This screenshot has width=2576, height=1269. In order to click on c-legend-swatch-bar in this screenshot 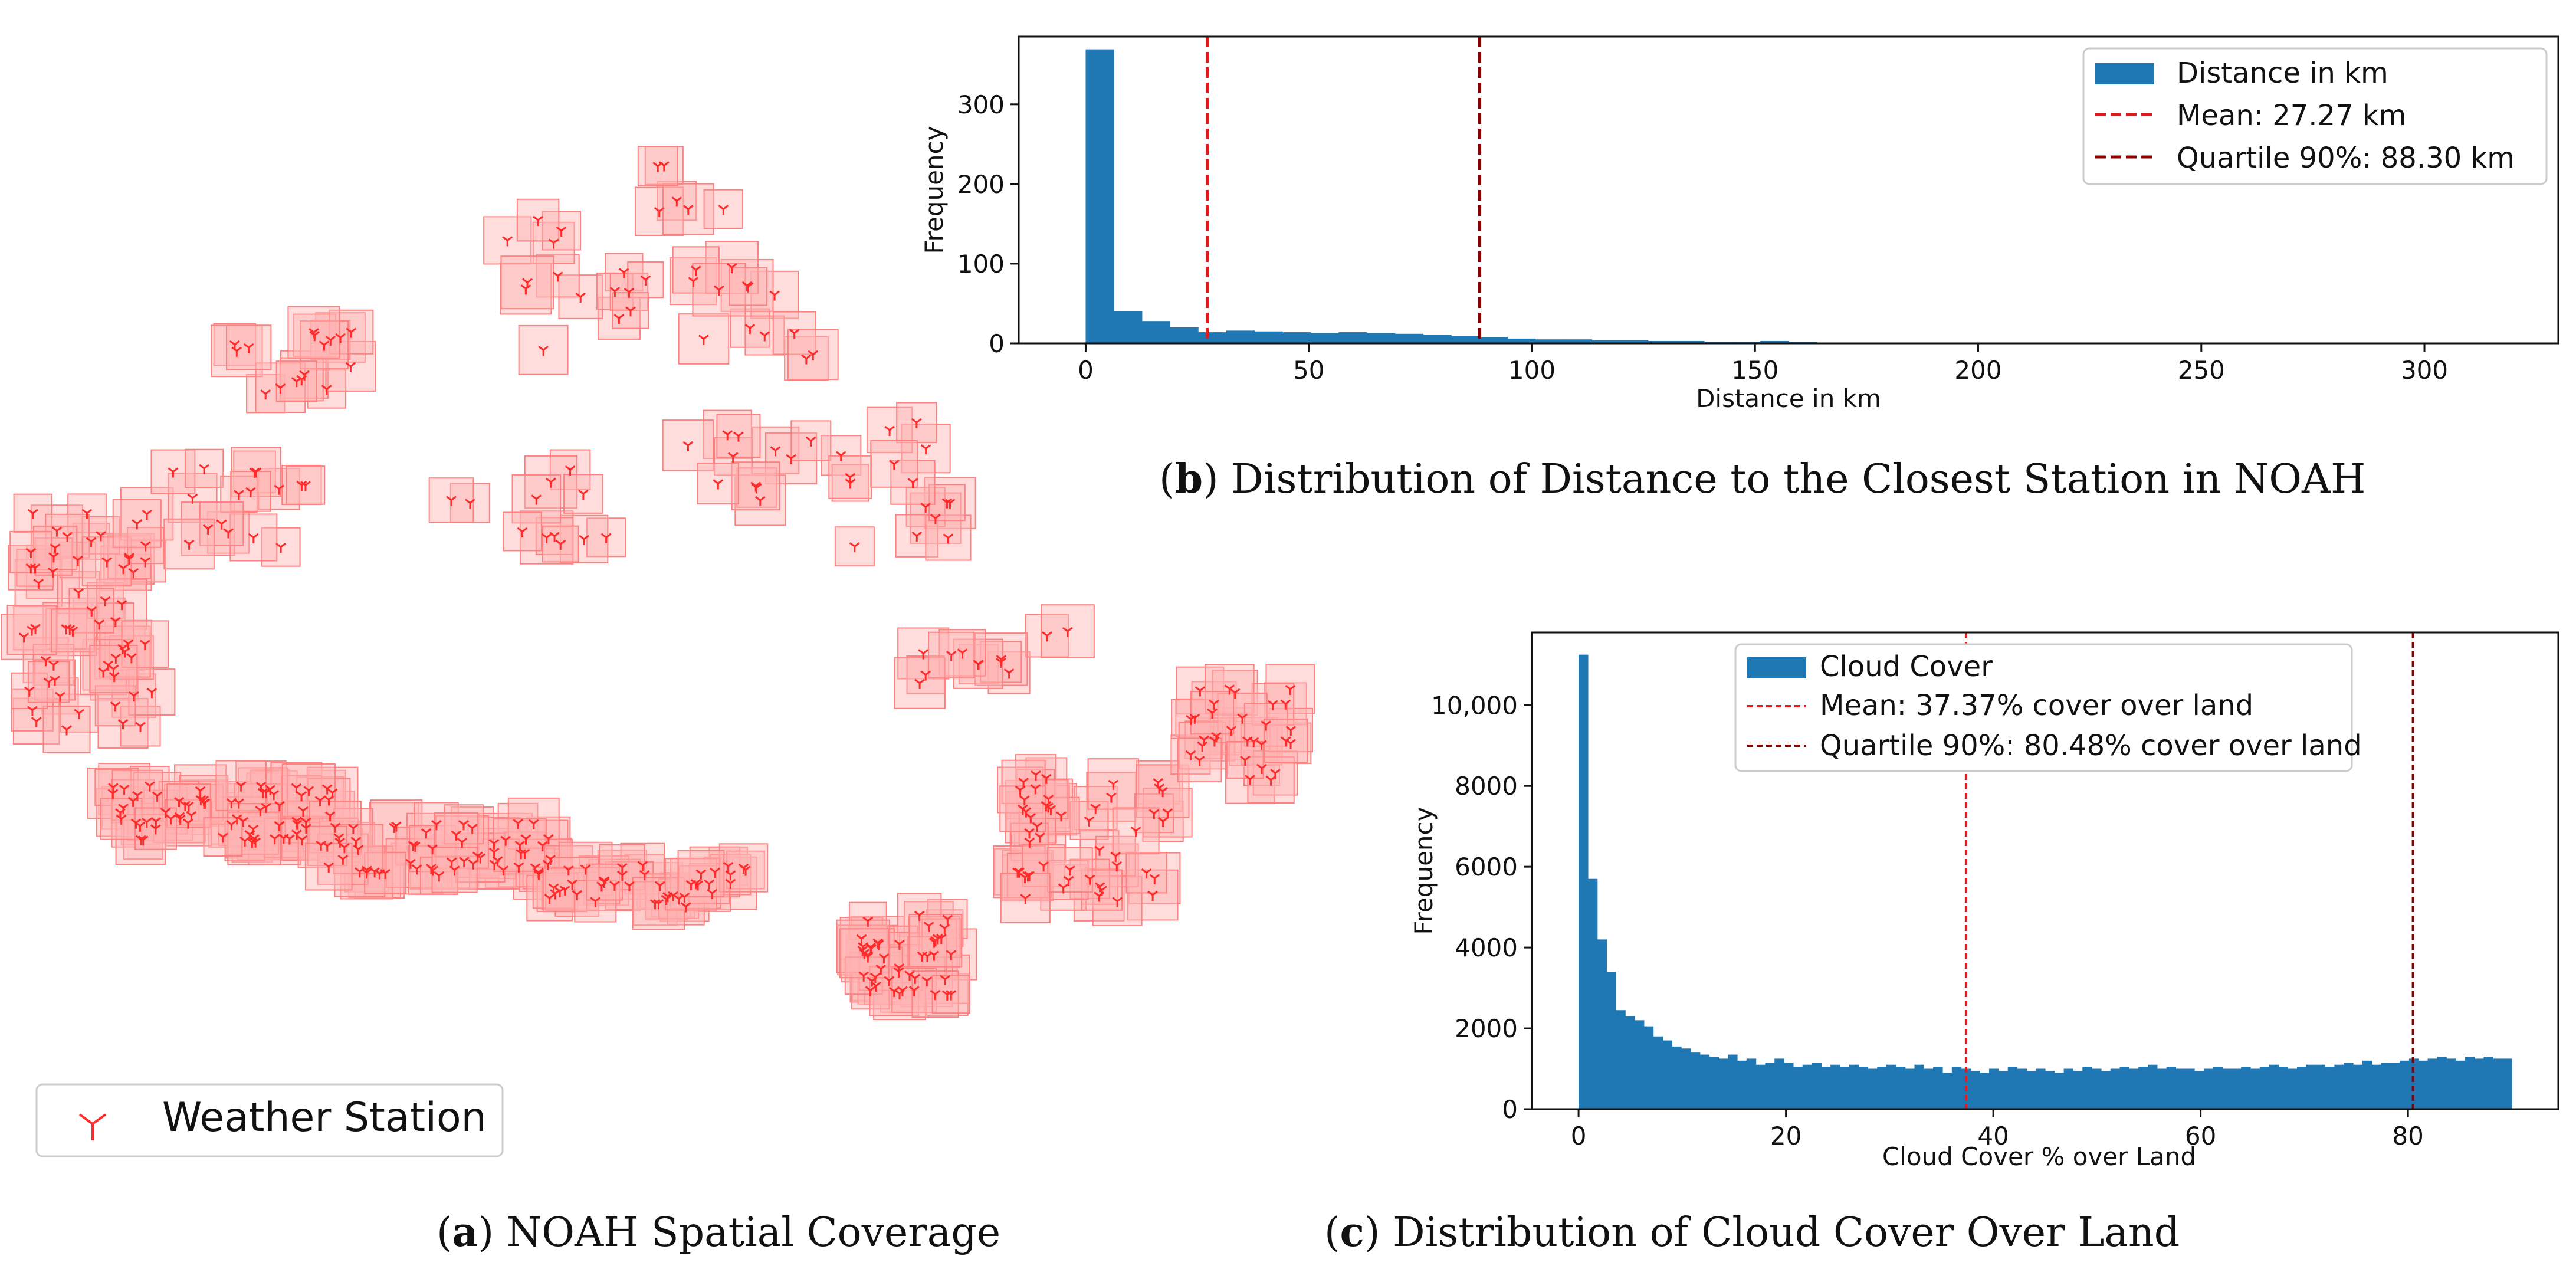, I will do `click(1776, 667)`.